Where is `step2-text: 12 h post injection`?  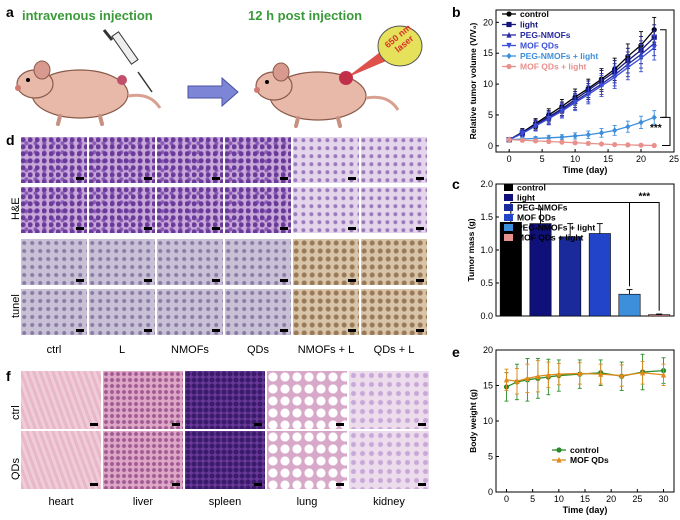 step2-text: 12 h post injection is located at coordinates (305, 15).